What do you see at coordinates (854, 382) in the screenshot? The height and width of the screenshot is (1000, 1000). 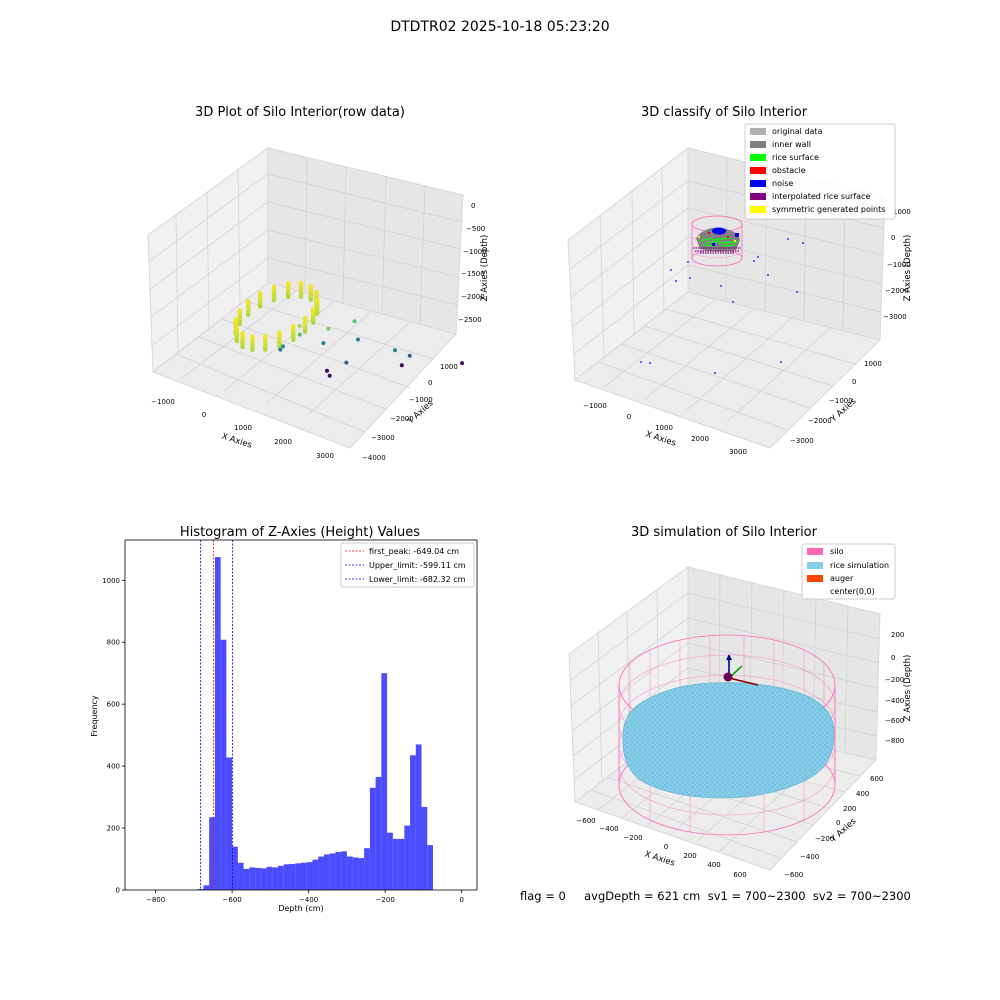 I see `cls-y-tick: 0` at bounding box center [854, 382].